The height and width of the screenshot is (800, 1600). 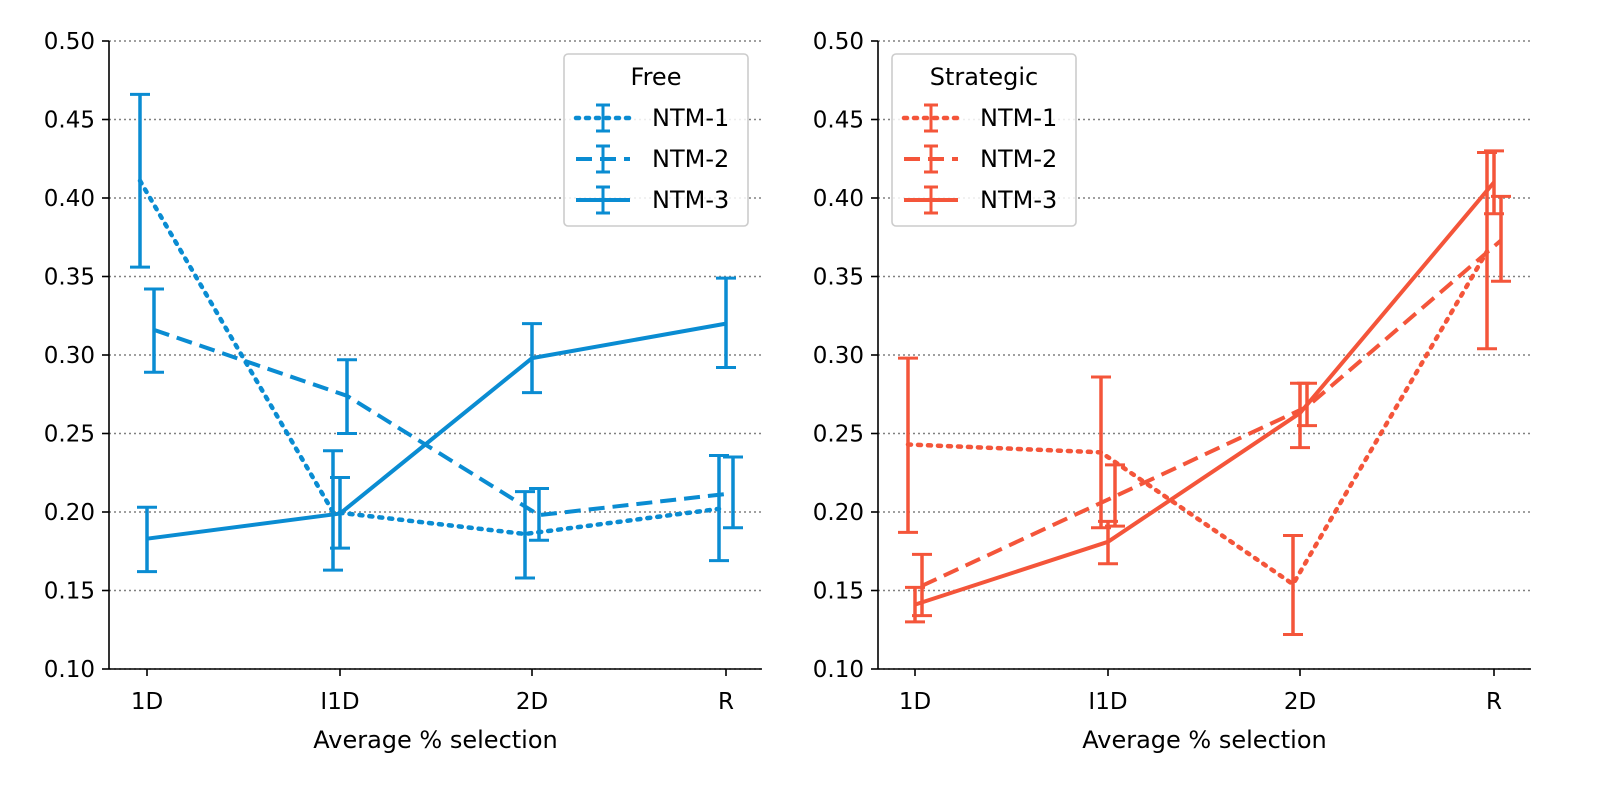 I want to click on legend-title: Strategic, so click(x=984, y=77).